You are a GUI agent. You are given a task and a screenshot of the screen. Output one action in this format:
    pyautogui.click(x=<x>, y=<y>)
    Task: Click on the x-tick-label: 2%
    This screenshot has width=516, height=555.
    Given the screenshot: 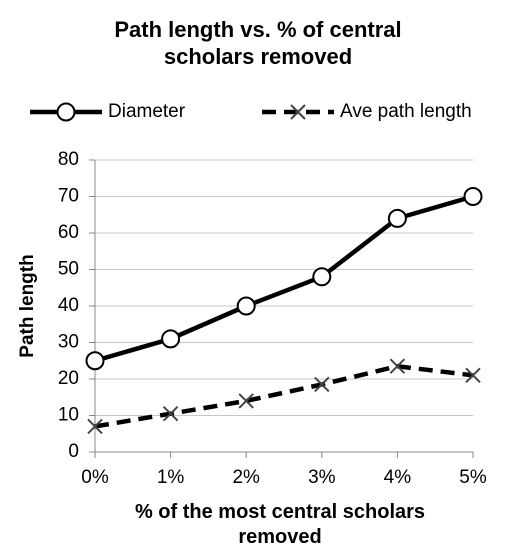 What is the action you would take?
    pyautogui.click(x=246, y=477)
    